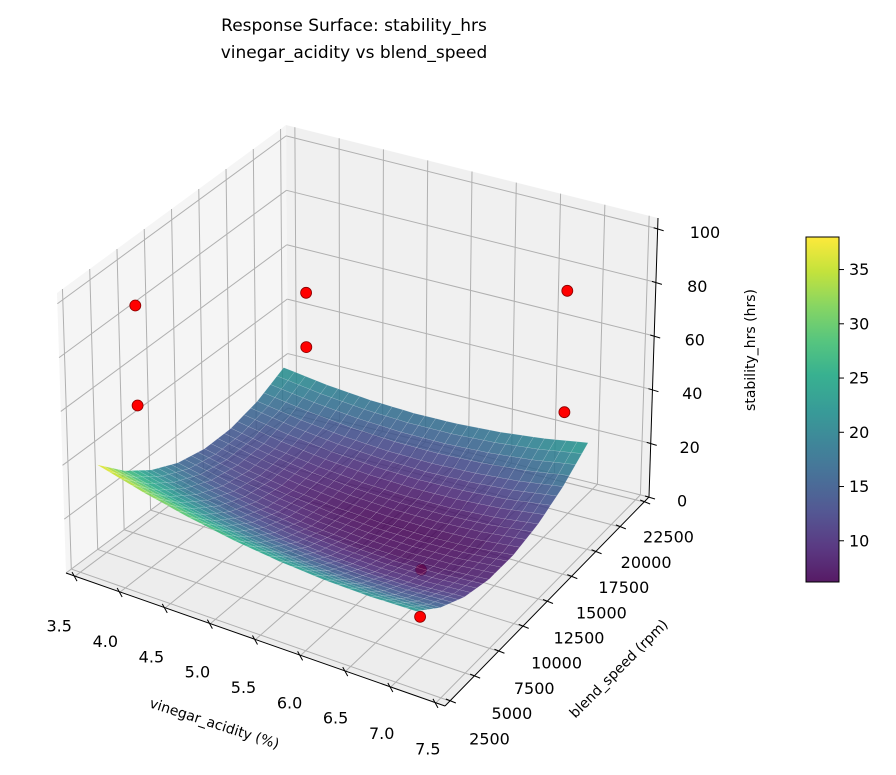 The image size is (896, 775). I want to click on x-tick-label: 5.0, so click(197, 672).